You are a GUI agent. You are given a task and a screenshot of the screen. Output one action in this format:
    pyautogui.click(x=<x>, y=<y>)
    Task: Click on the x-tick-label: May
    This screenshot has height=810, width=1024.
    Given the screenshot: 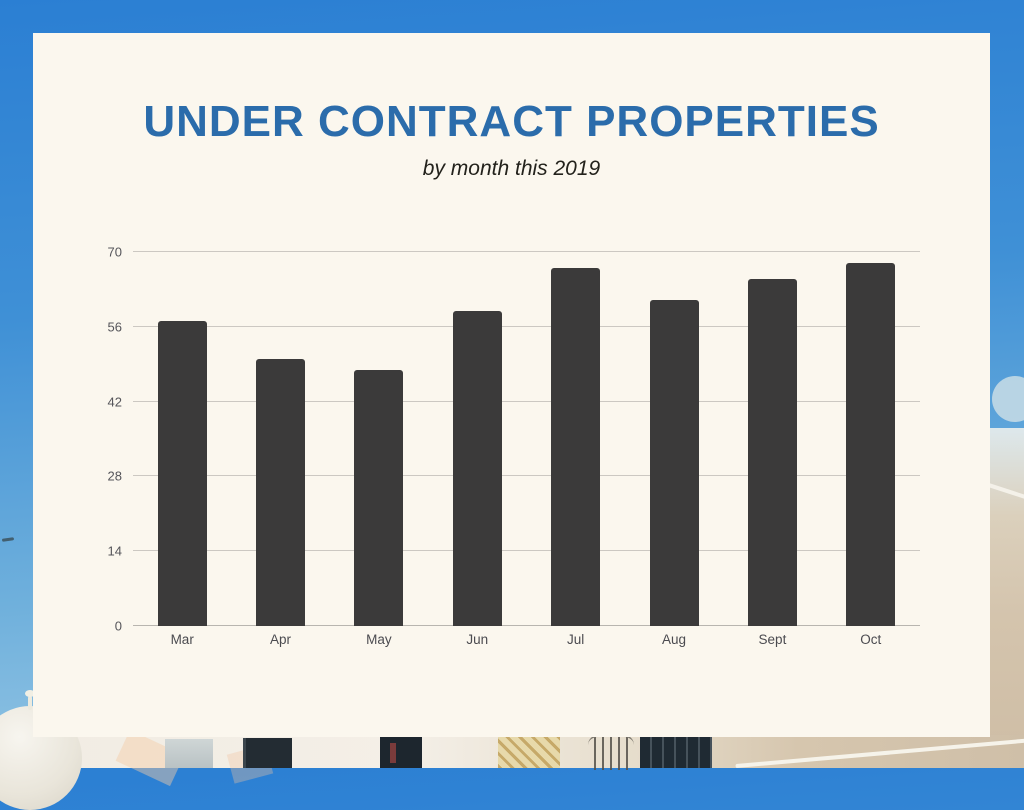 What is the action you would take?
    pyautogui.click(x=379, y=639)
    